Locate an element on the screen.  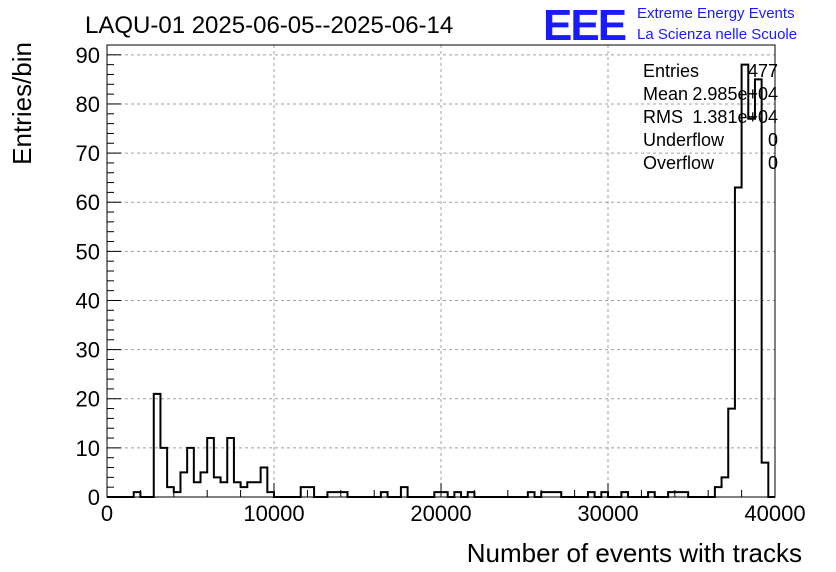
y-tick-label: 30 is located at coordinates (88, 350).